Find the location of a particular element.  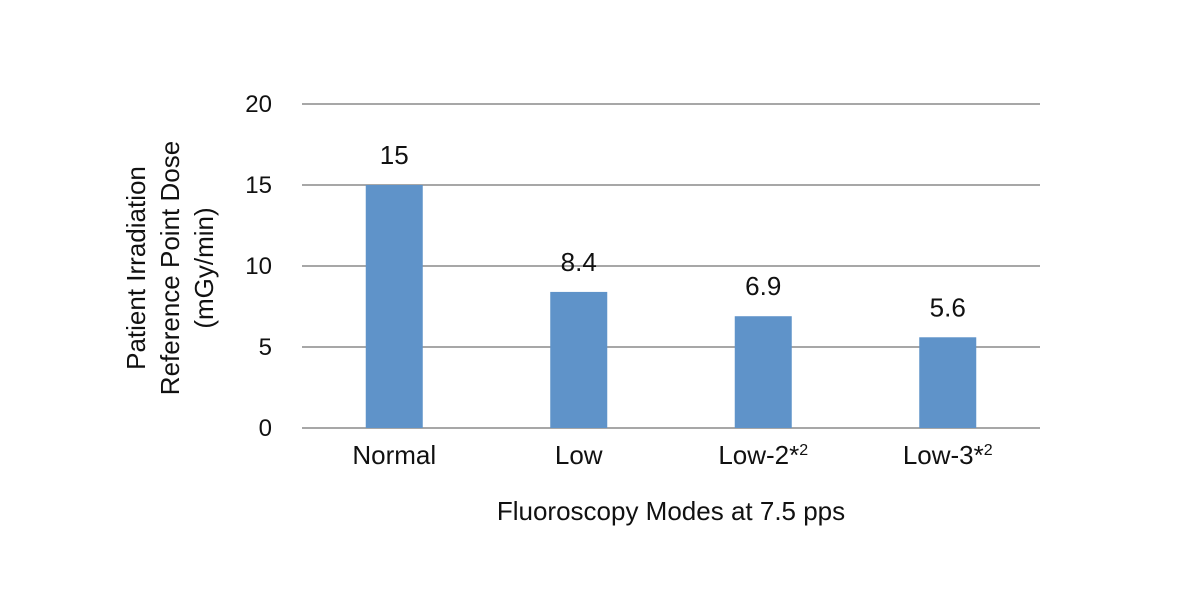

x-tick-label: Low-3*2 is located at coordinates (948, 455).